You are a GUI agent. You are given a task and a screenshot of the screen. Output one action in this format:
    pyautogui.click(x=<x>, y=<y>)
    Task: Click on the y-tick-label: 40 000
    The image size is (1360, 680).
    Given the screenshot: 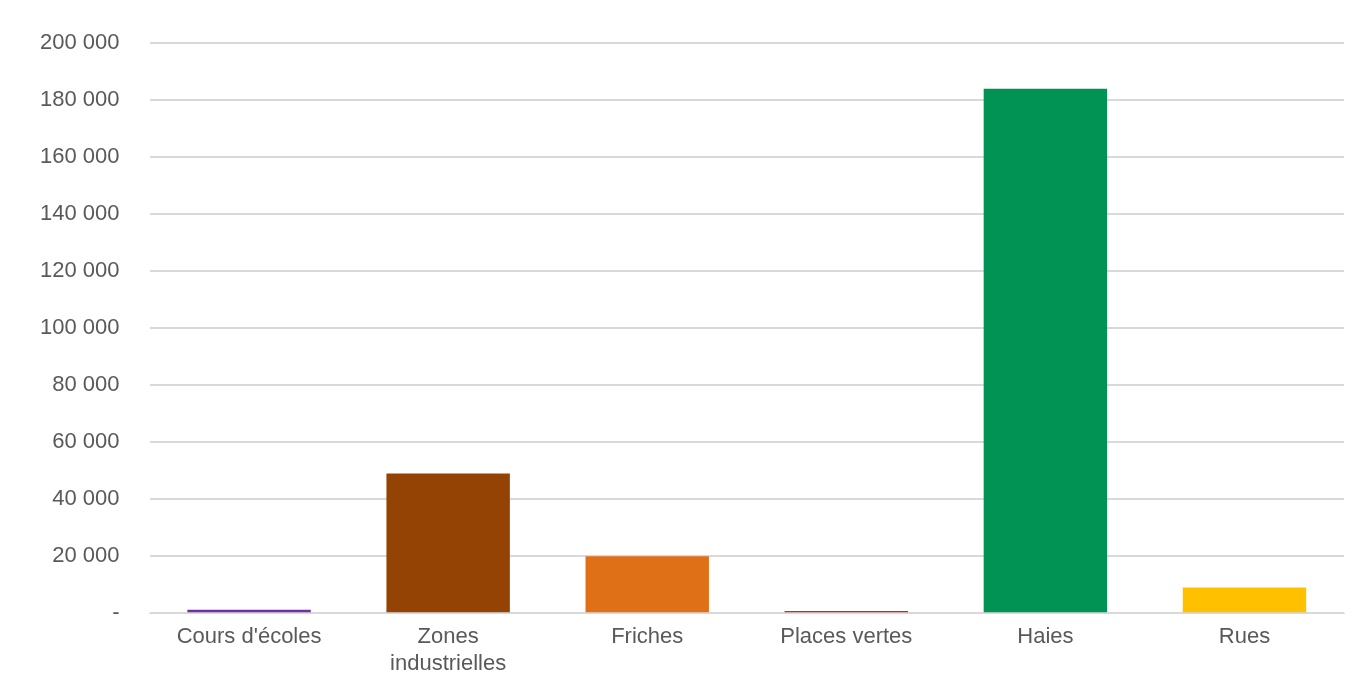 What is the action you would take?
    pyautogui.click(x=86, y=498)
    